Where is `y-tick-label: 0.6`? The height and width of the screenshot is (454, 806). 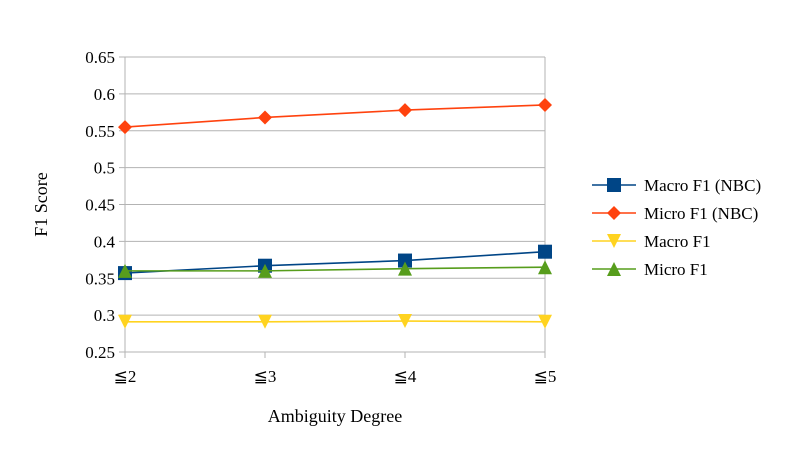 y-tick-label: 0.6 is located at coordinates (104, 94).